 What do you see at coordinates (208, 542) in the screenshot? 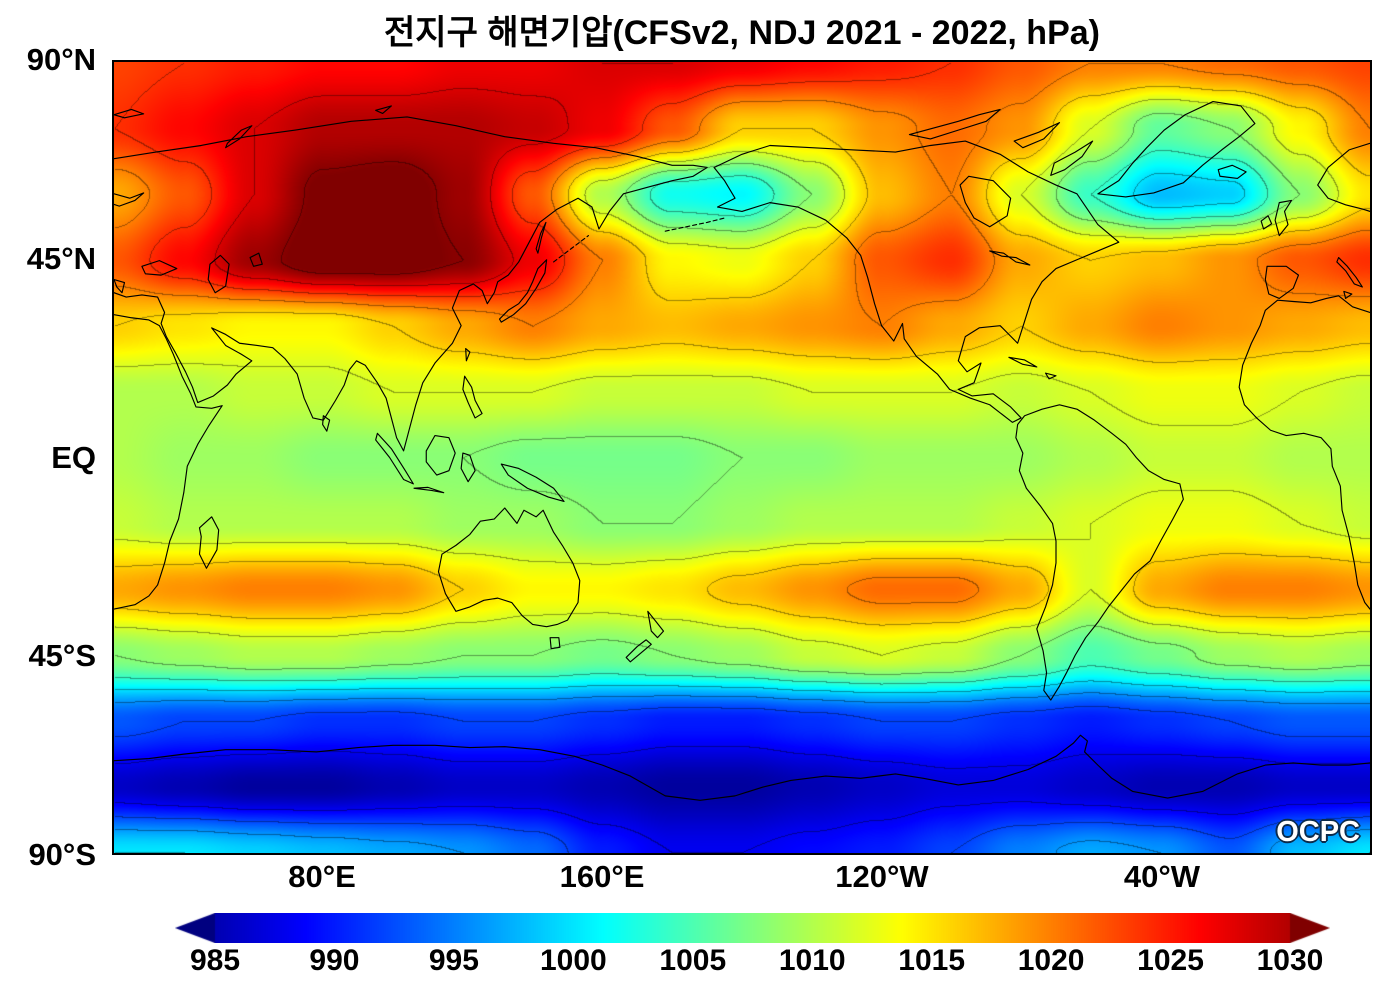
I see `coastline-madagascar` at bounding box center [208, 542].